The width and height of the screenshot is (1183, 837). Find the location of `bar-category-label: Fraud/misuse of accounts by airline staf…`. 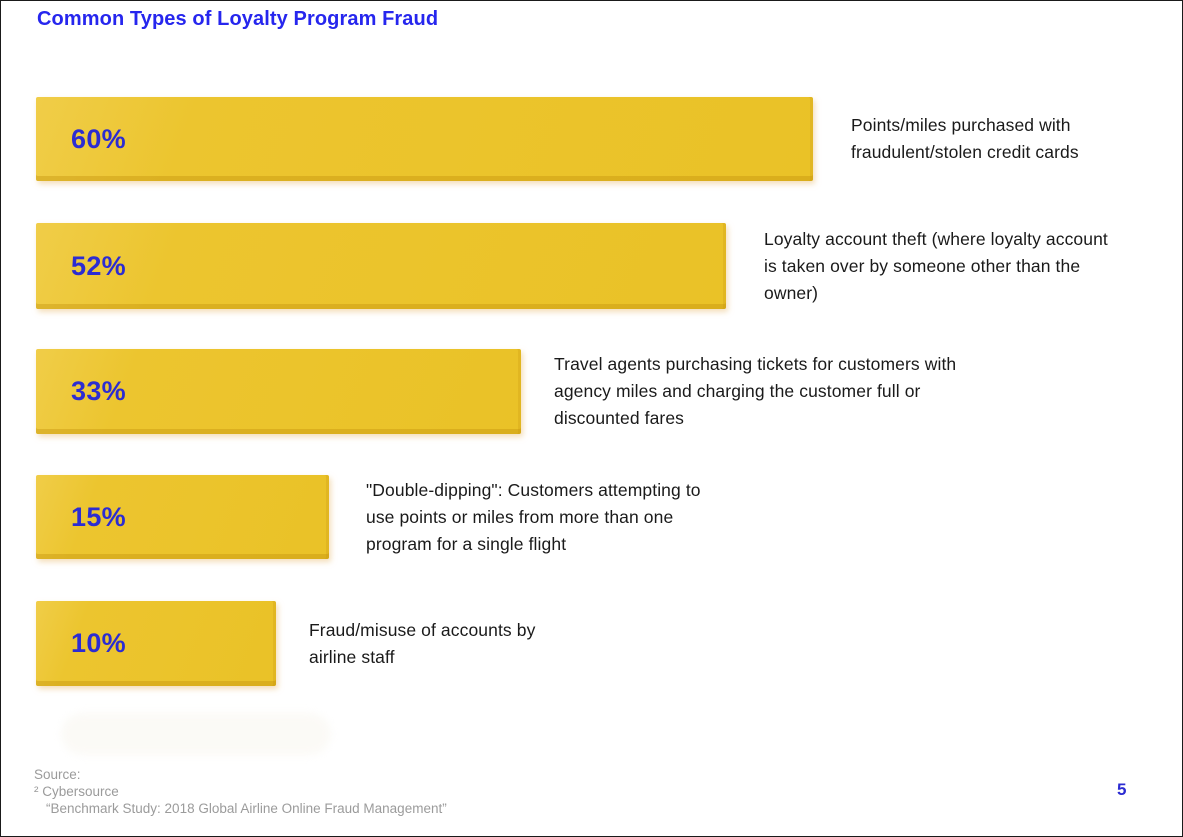

bar-category-label: Fraud/misuse of accounts by airline staf… is located at coordinates (426, 643).